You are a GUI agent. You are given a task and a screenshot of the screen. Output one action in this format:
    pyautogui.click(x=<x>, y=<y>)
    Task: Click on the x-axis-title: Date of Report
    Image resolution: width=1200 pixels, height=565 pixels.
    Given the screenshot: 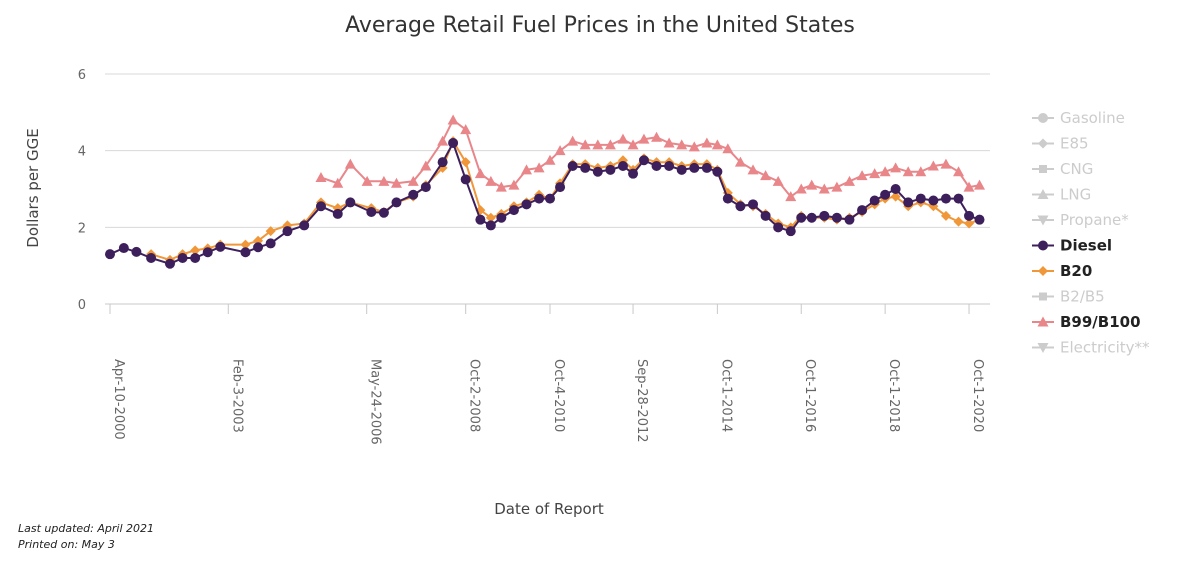 What is the action you would take?
    pyautogui.click(x=549, y=509)
    